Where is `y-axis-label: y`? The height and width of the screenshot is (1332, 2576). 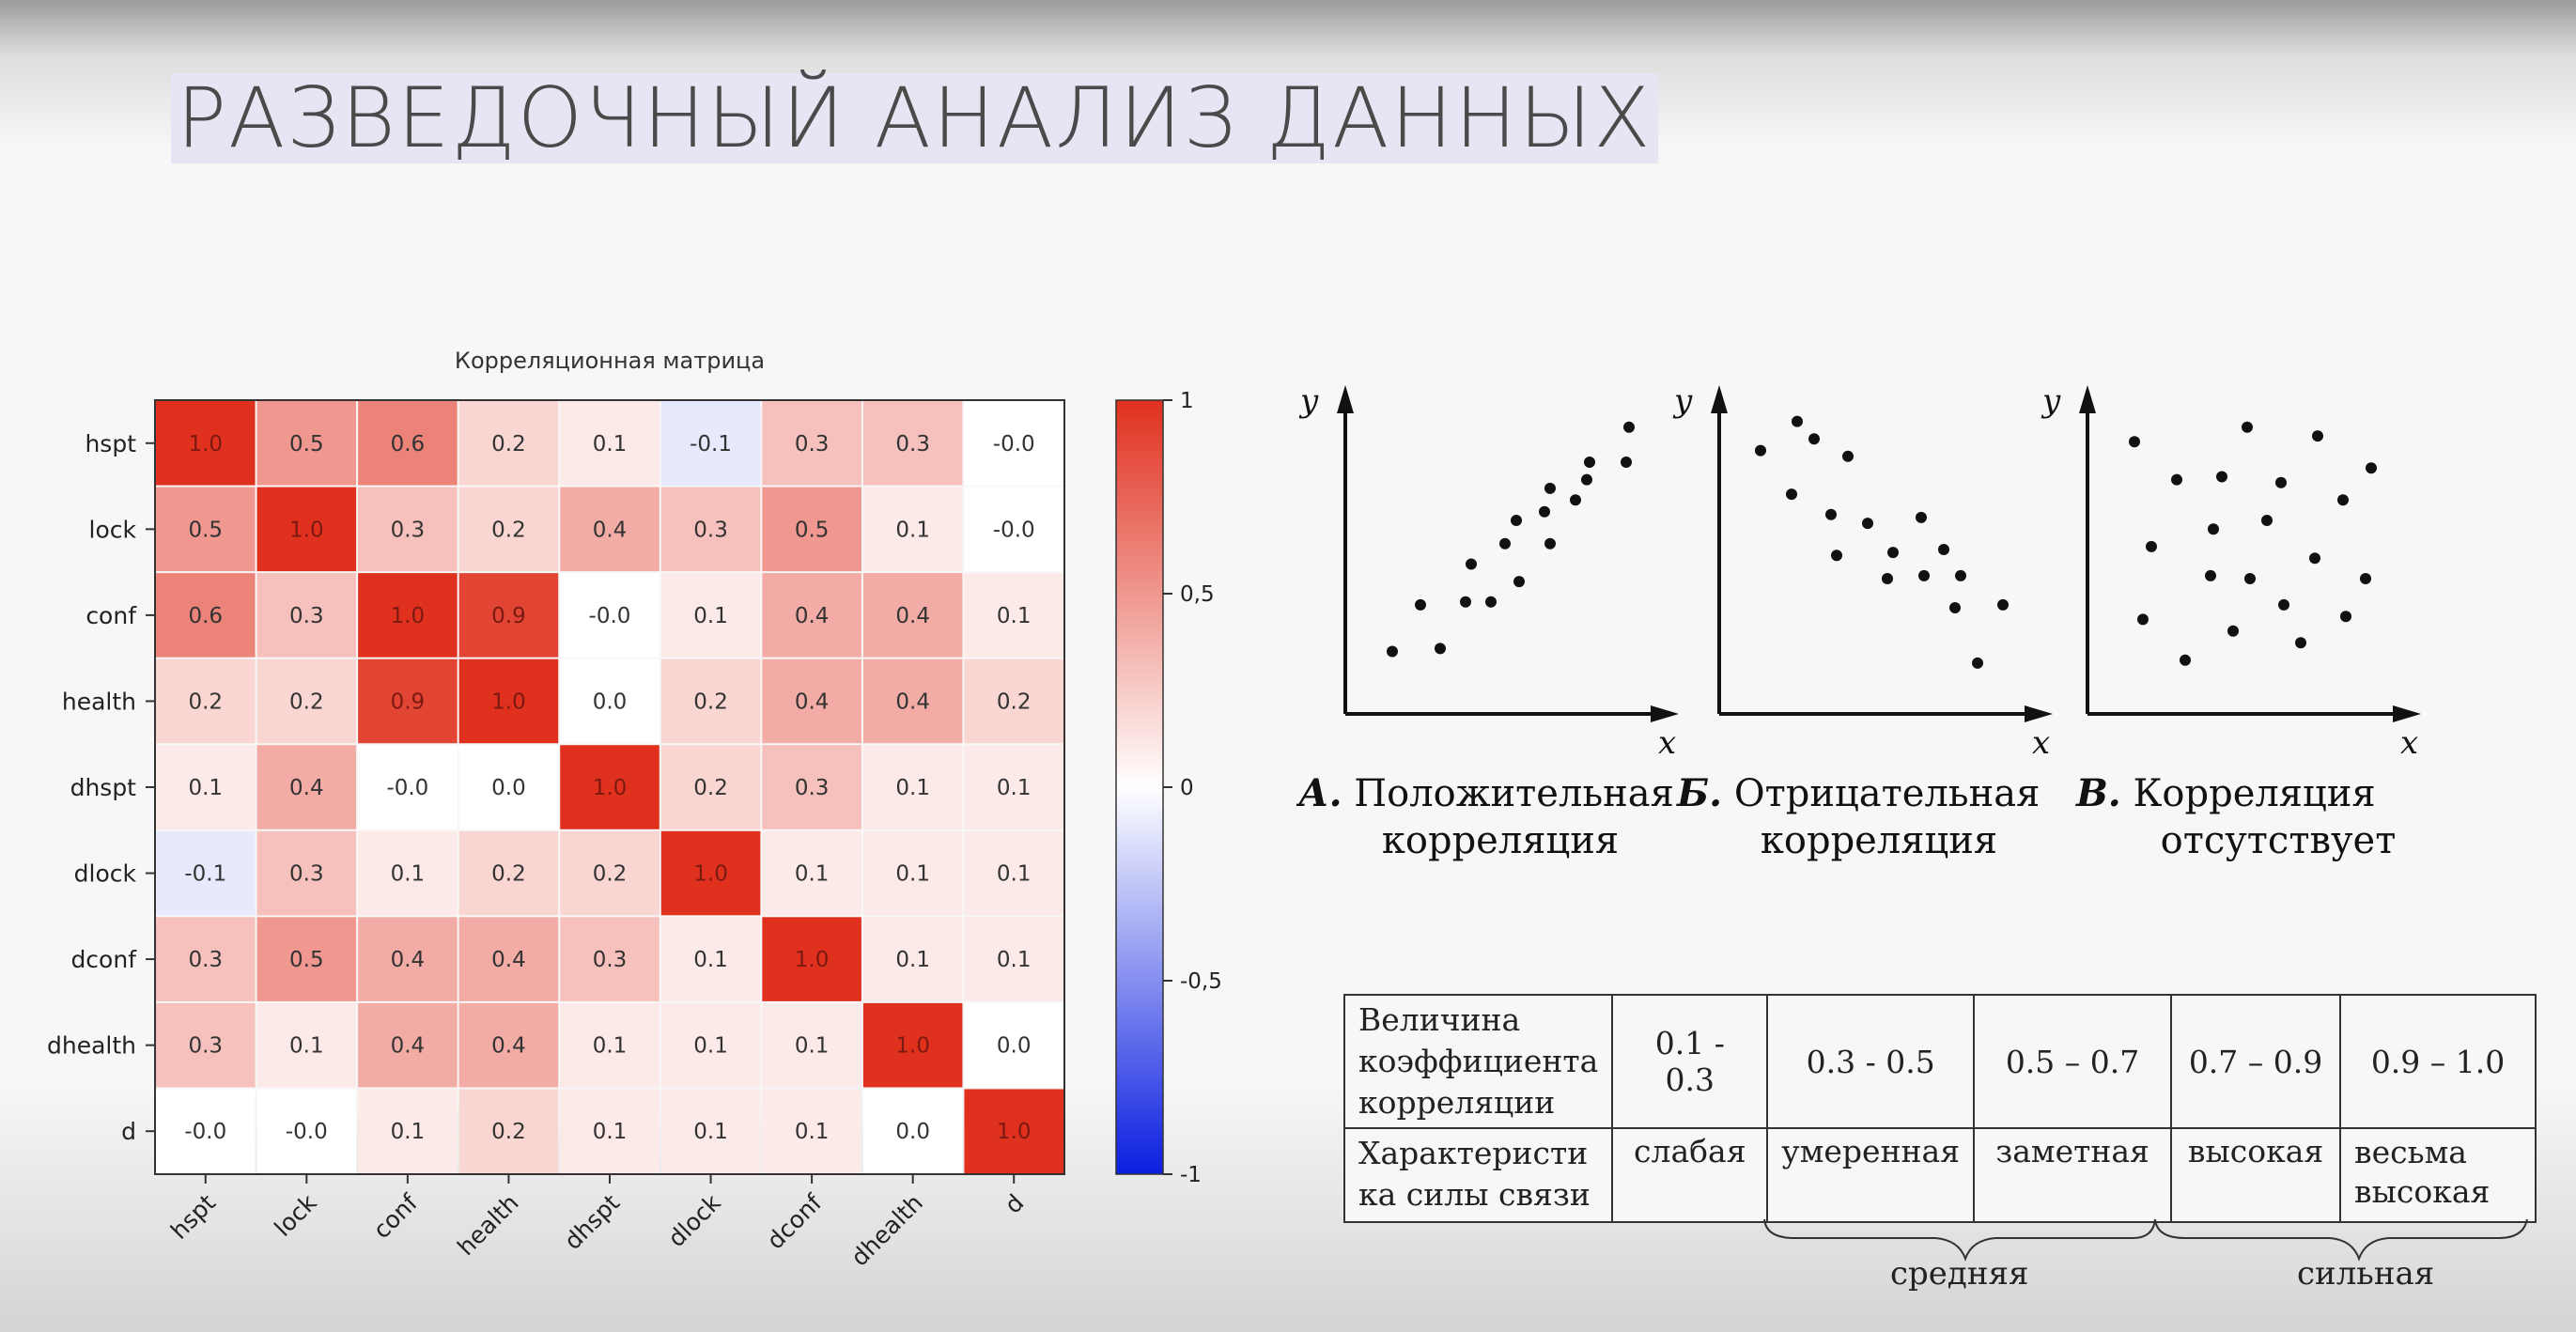 y-axis-label: y is located at coordinates (1683, 401).